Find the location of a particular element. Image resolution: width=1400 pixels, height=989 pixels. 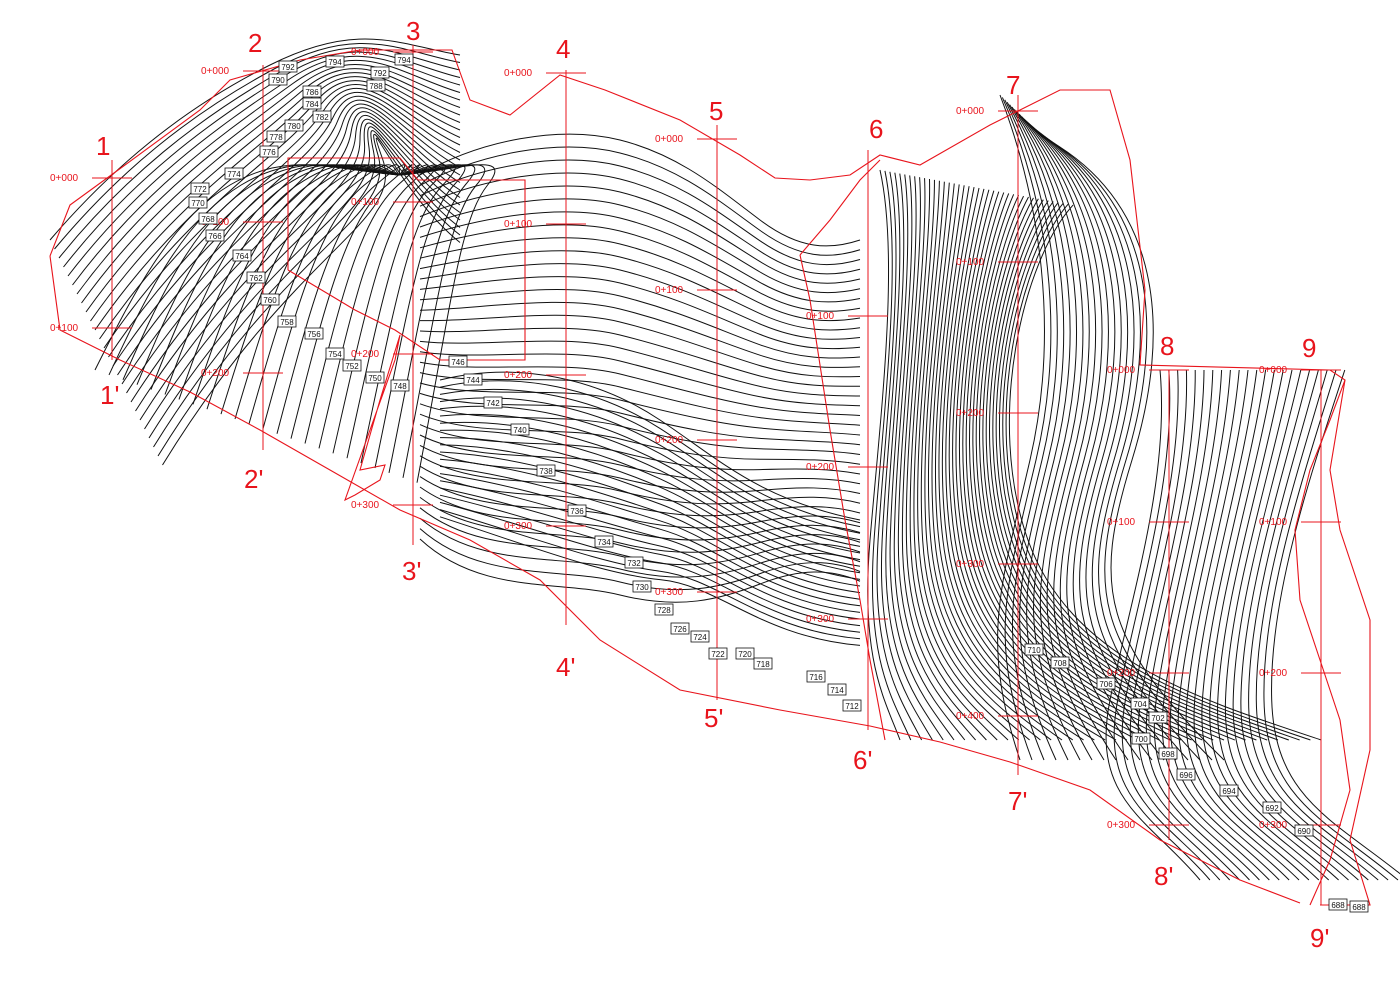

elevation-tag: 766 is located at coordinates (215, 235).